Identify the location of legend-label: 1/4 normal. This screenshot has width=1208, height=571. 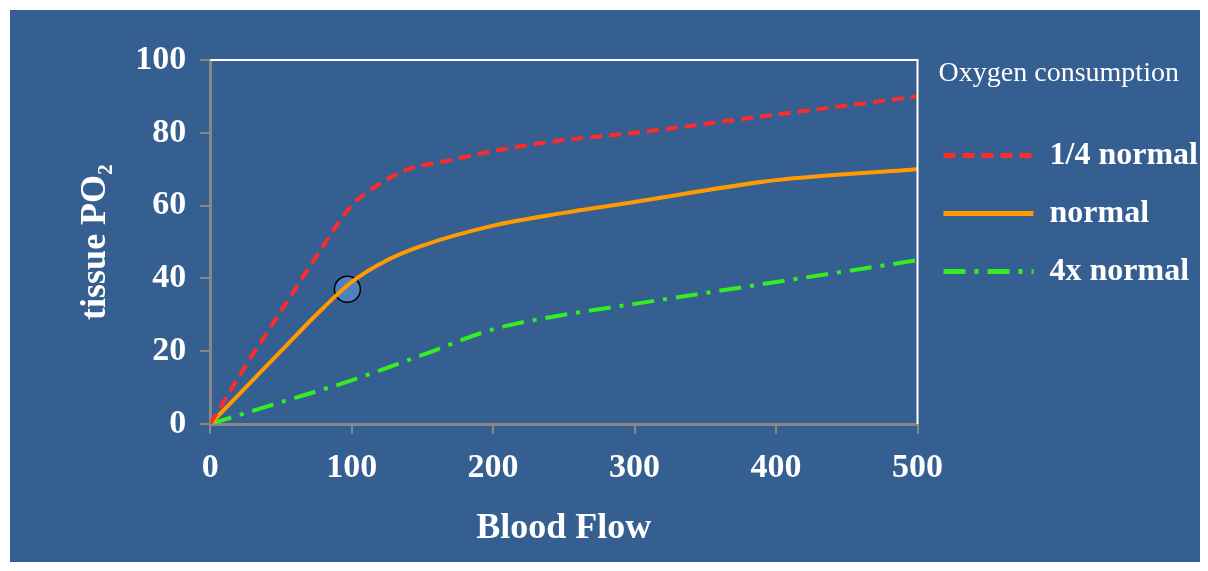
(1124, 152).